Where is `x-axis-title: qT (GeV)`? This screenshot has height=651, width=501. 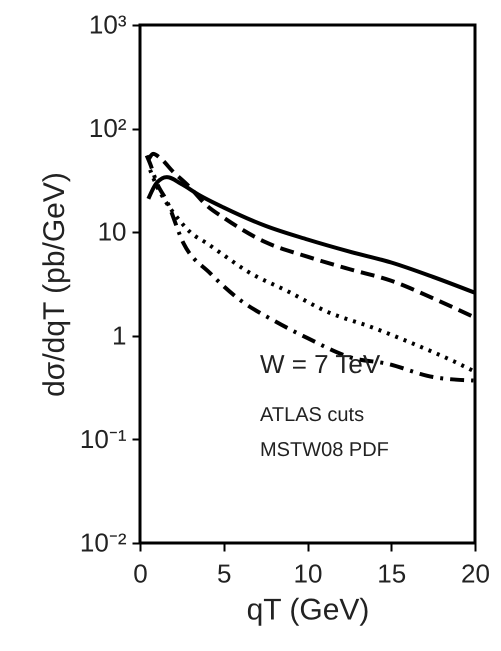
x-axis-title: qT (GeV) is located at coordinates (308, 610).